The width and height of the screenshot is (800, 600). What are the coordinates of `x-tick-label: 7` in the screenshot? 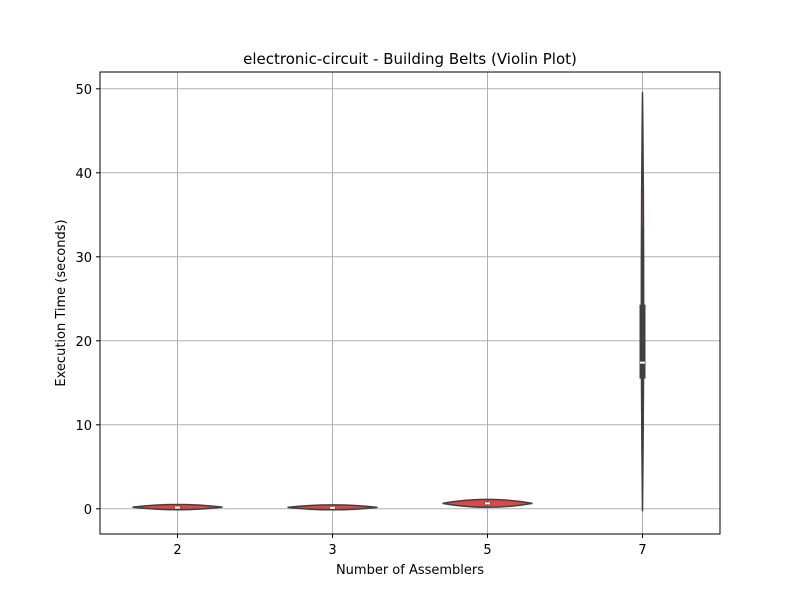 It's located at (642, 550).